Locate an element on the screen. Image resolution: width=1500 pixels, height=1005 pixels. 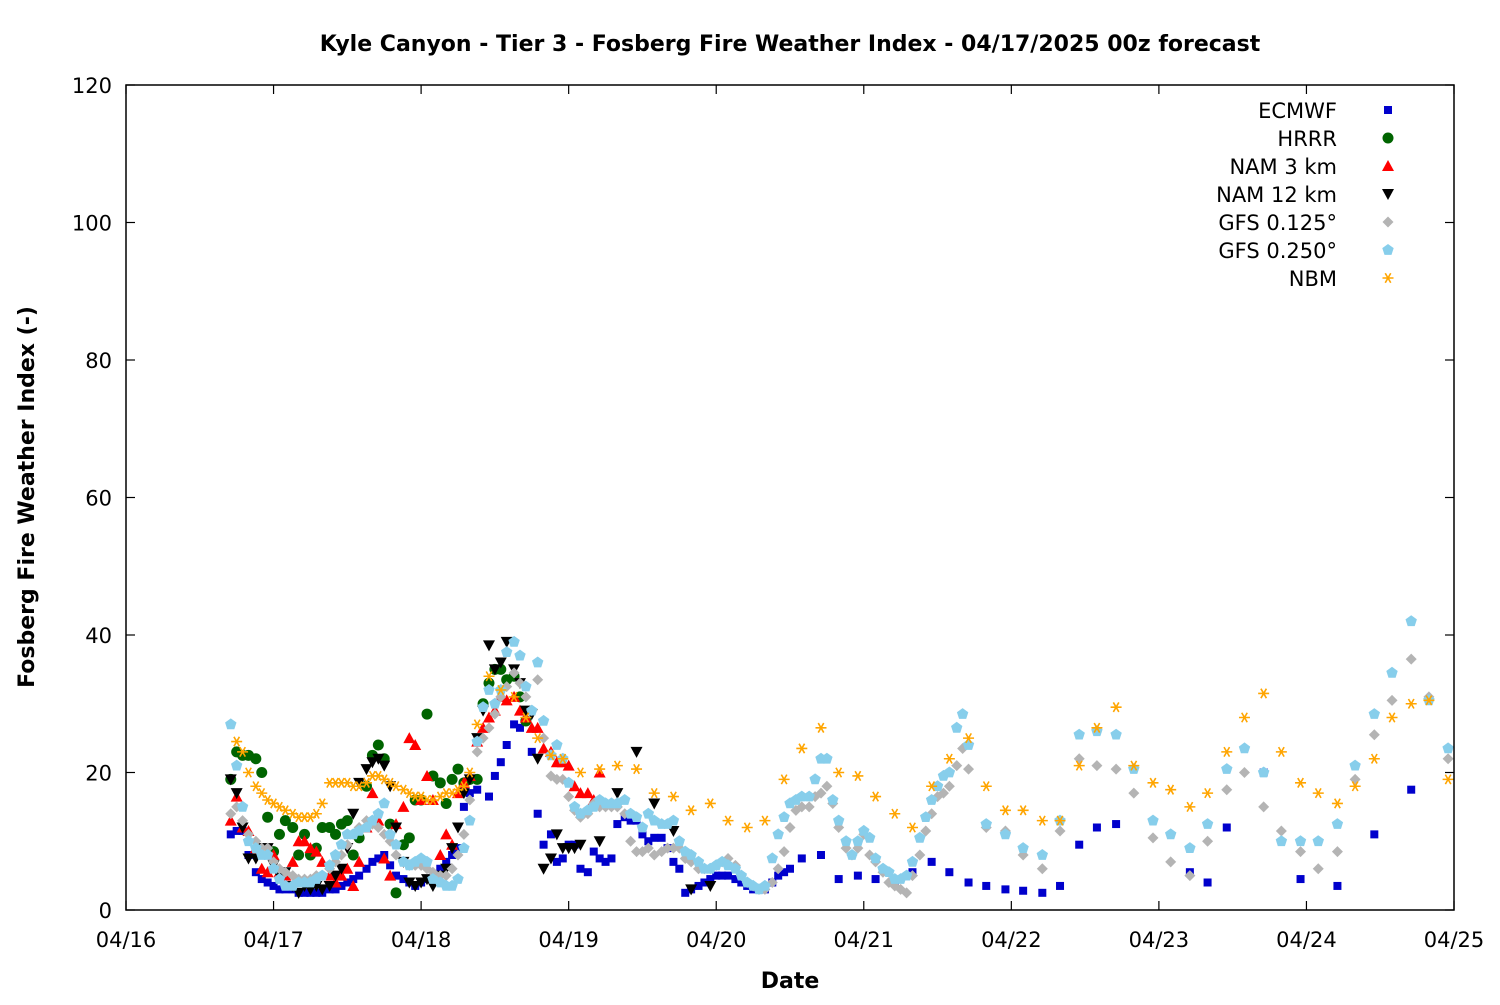
legend-item-ecmwf: ECMWF is located at coordinates (1325, 111).